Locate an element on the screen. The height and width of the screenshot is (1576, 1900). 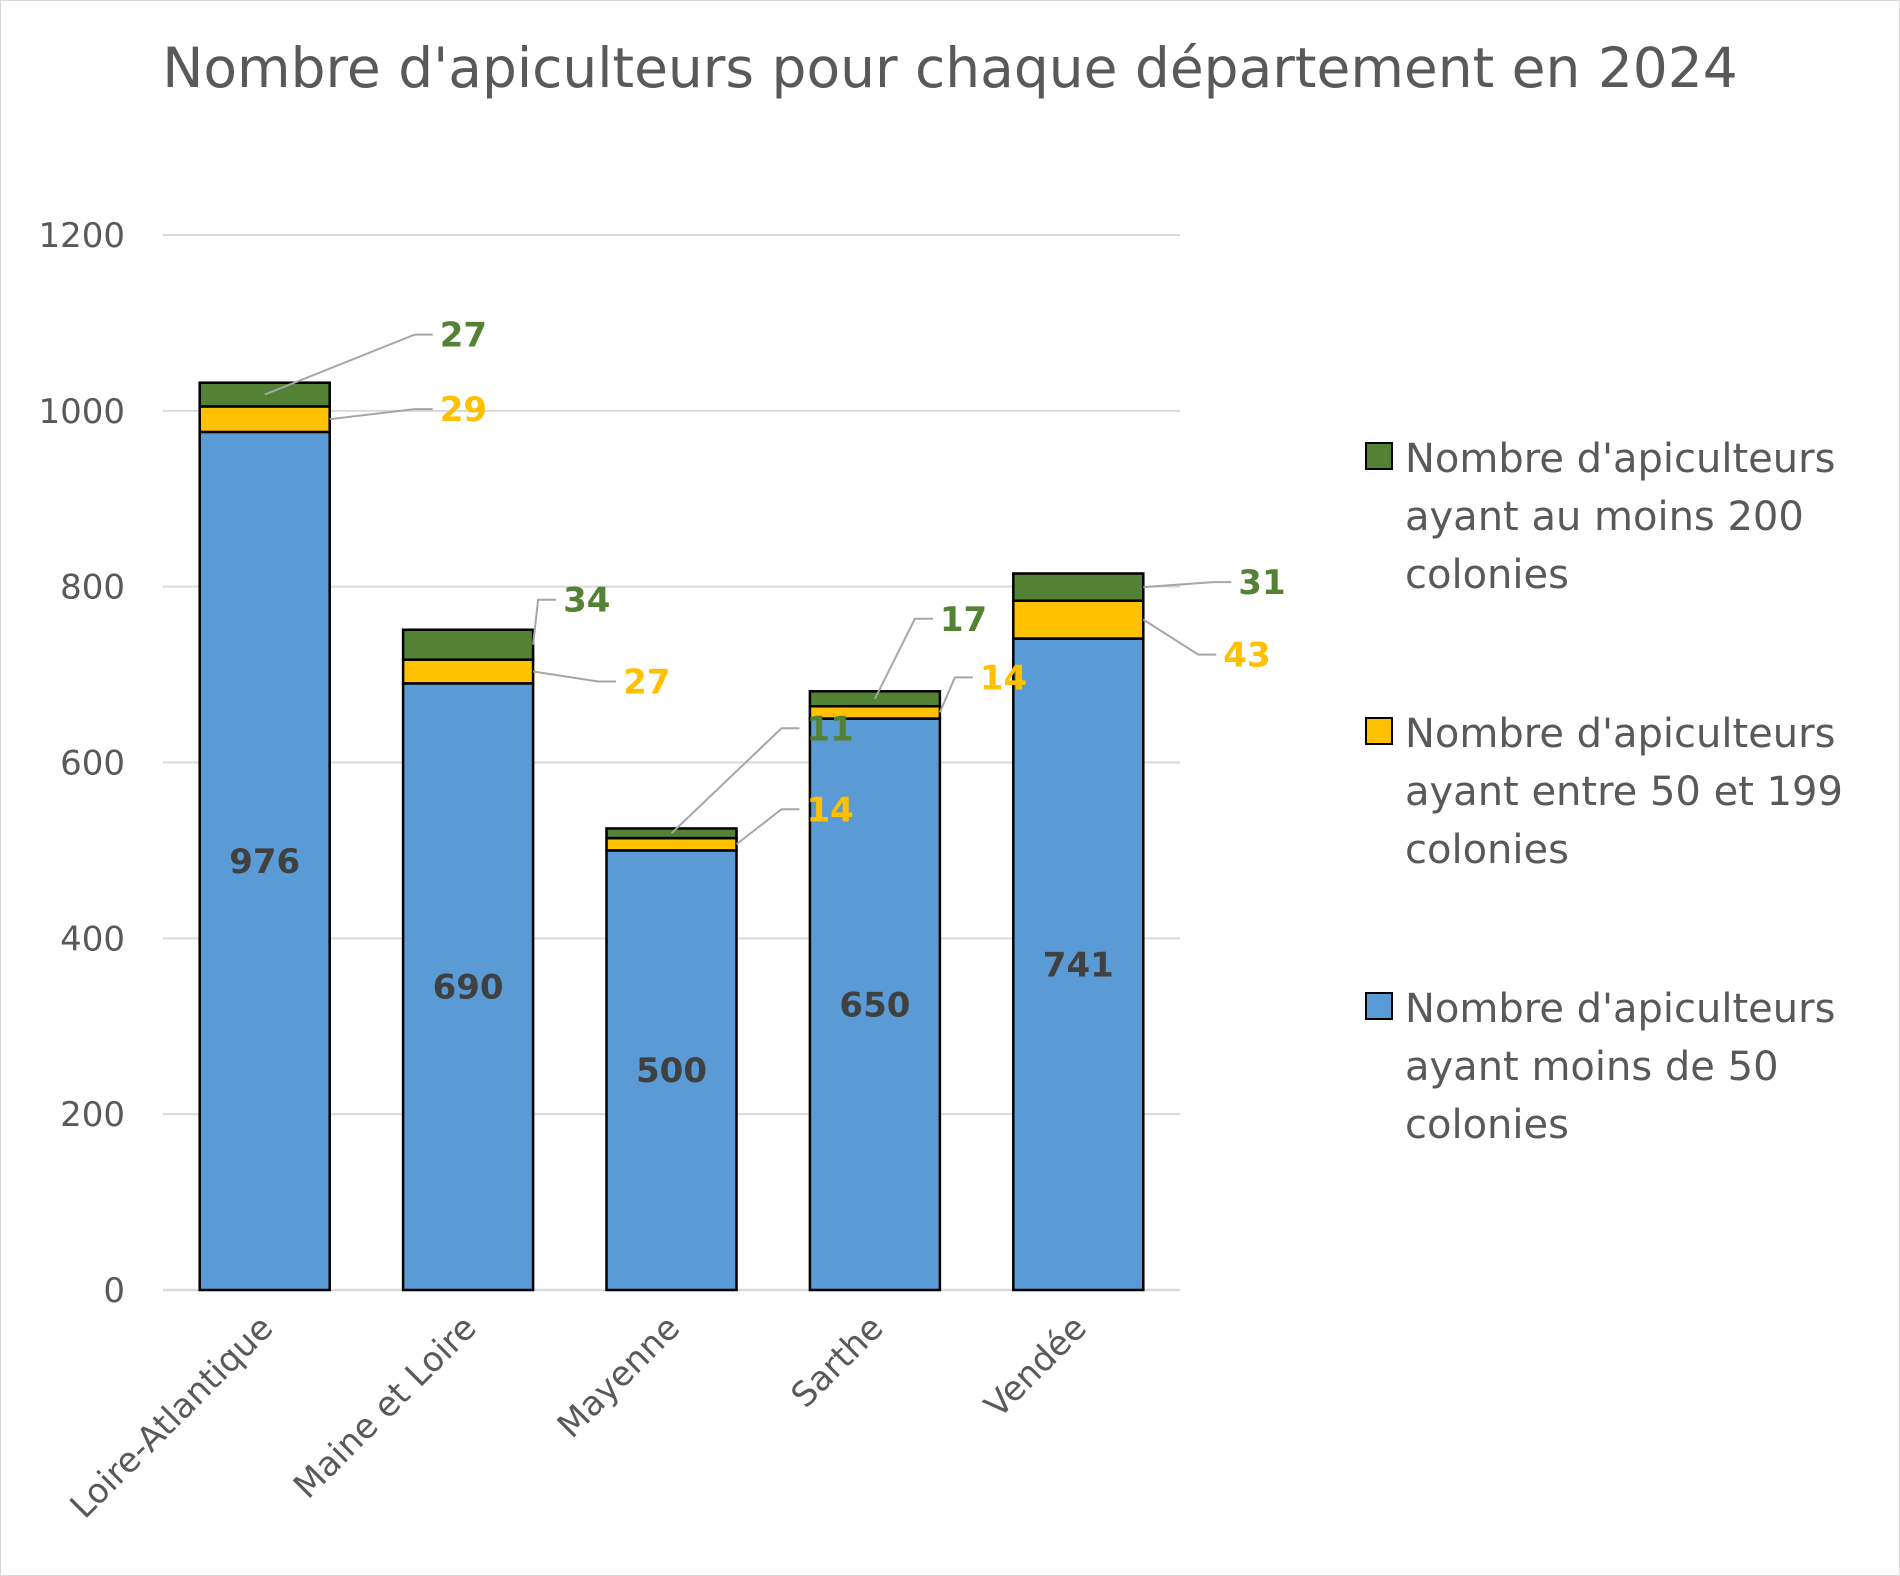
data-label: 17 is located at coordinates (963, 620).